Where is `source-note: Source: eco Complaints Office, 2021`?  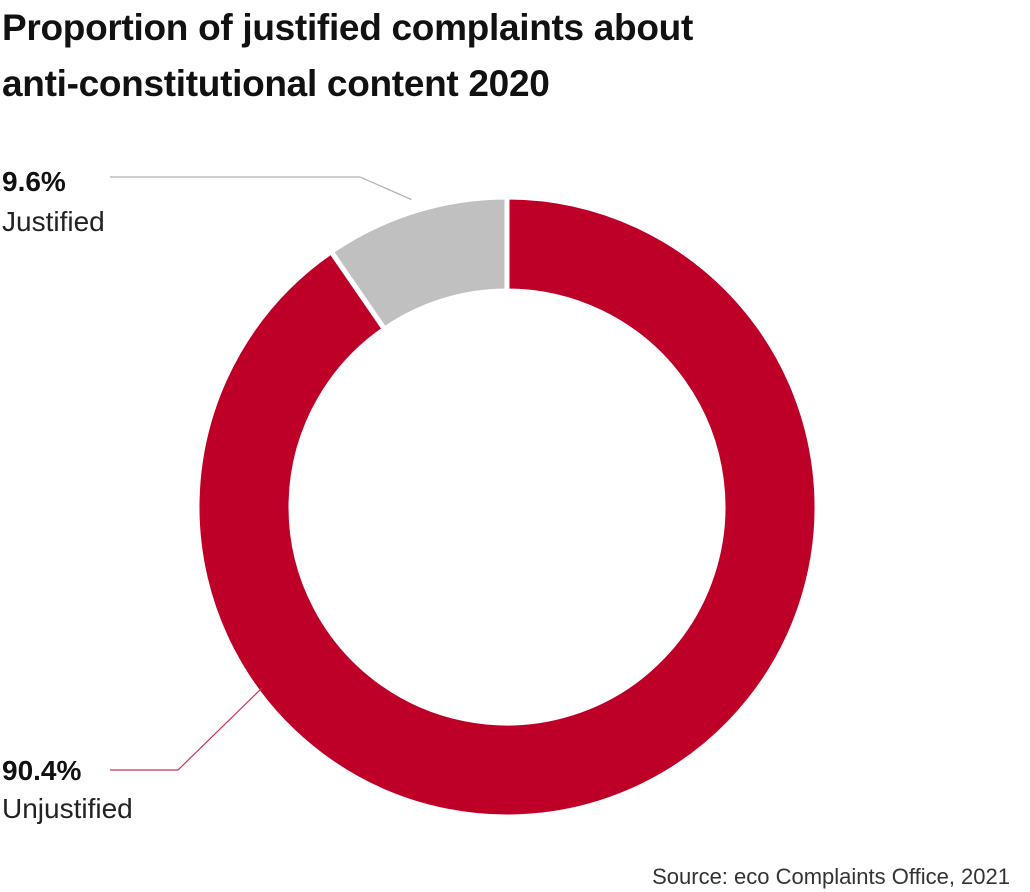 source-note: Source: eco Complaints Office, 2021 is located at coordinates (831, 876).